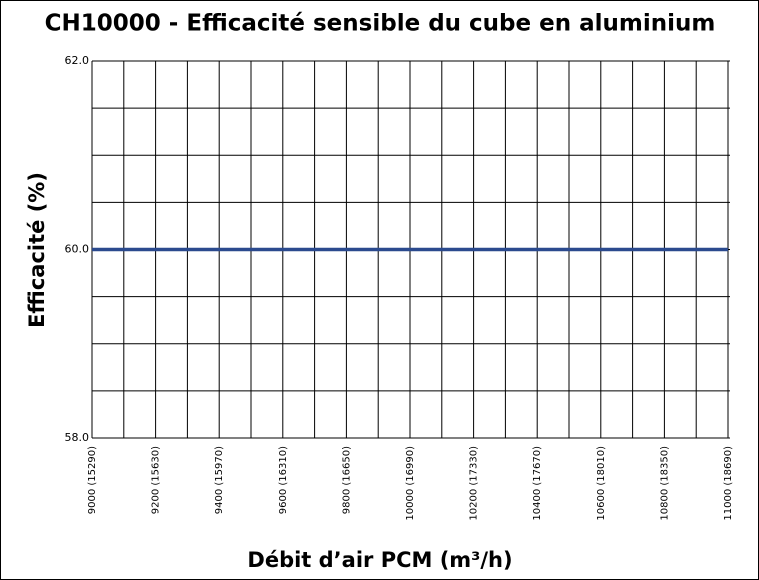  I want to click on y-tick-label: 58.0, so click(77, 437).